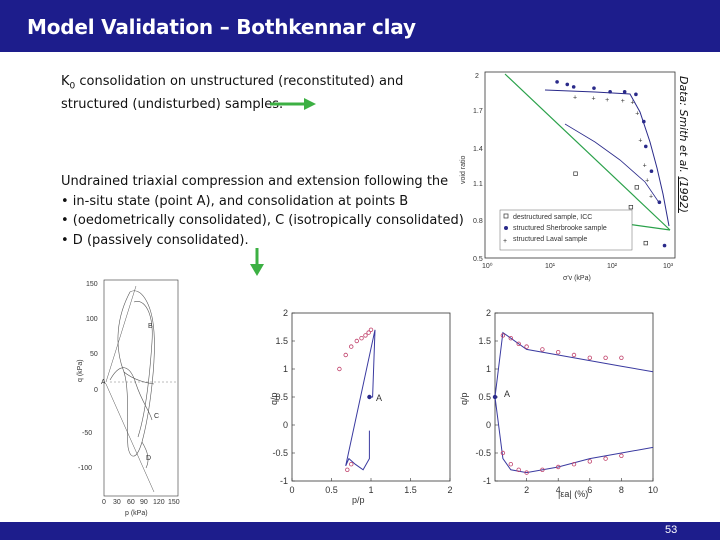  What do you see at coordinates (121, 334) in the screenshot?
I see `envelope-line` at bounding box center [121, 334].